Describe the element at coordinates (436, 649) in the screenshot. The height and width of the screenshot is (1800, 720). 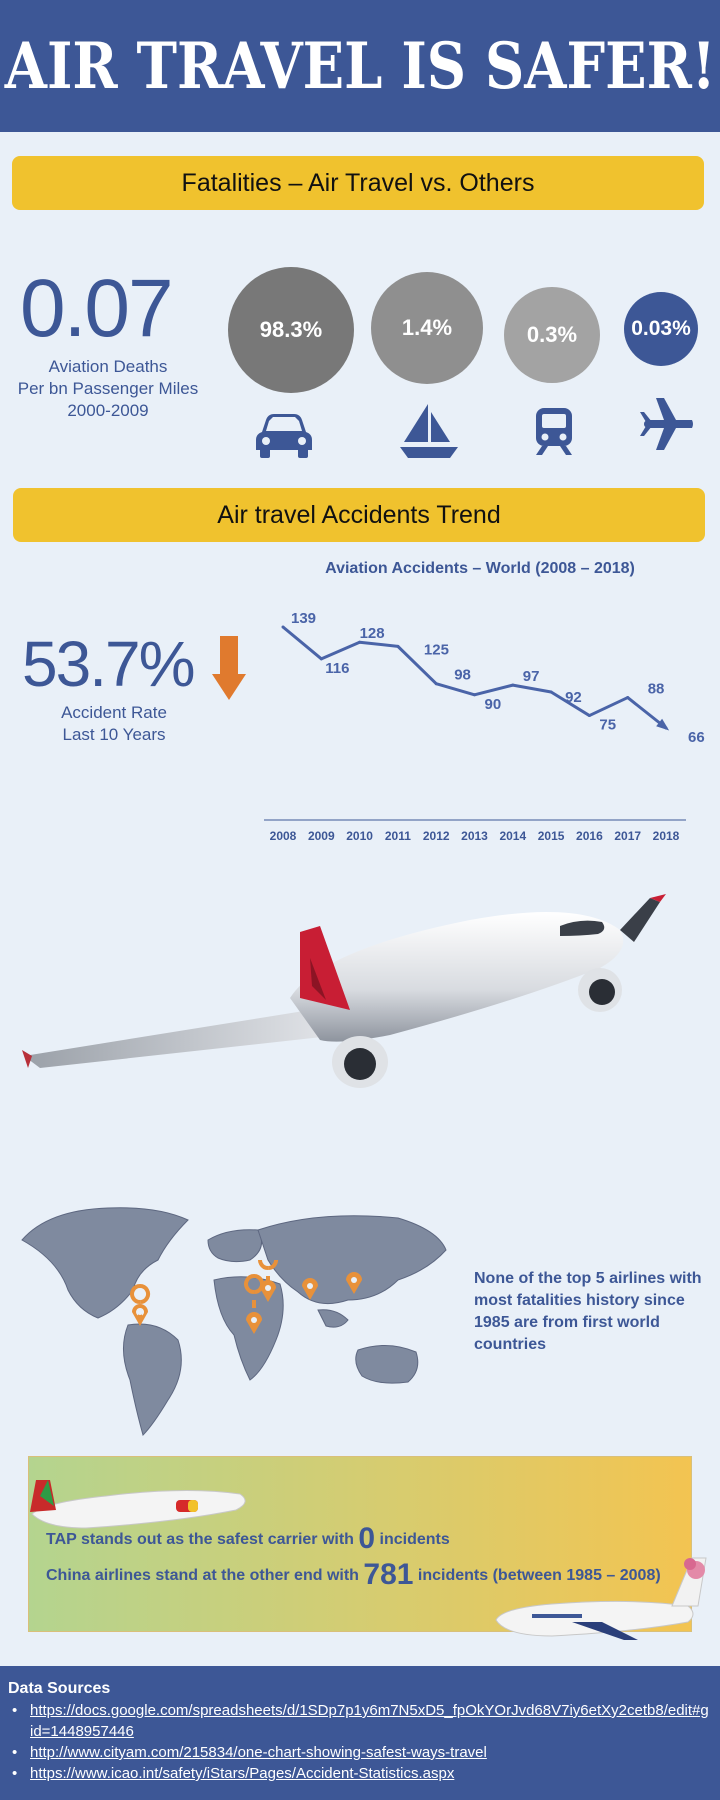
I see `chart-data-label: 125` at that location.